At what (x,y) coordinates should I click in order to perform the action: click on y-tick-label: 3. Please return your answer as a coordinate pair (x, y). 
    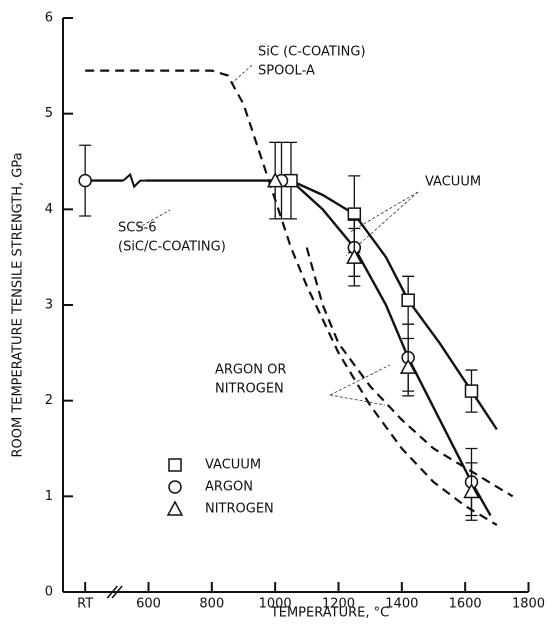
    Looking at the image, I should click on (49, 305).